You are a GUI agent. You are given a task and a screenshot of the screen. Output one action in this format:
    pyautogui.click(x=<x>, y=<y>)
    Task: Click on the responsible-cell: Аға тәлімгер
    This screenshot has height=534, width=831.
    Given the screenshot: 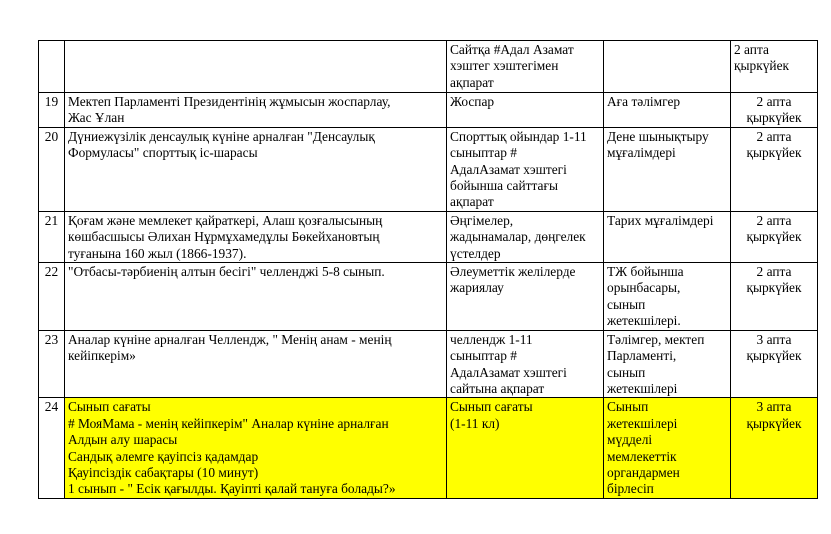 What is the action you would take?
    pyautogui.click(x=667, y=110)
    